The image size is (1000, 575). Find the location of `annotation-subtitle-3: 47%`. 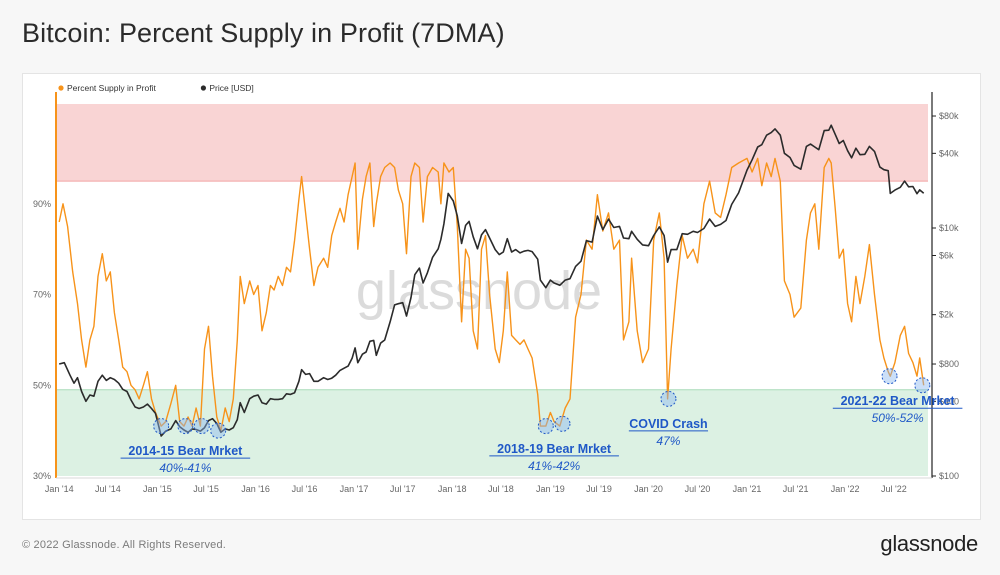

annotation-subtitle-3: 47% is located at coordinates (668, 441).